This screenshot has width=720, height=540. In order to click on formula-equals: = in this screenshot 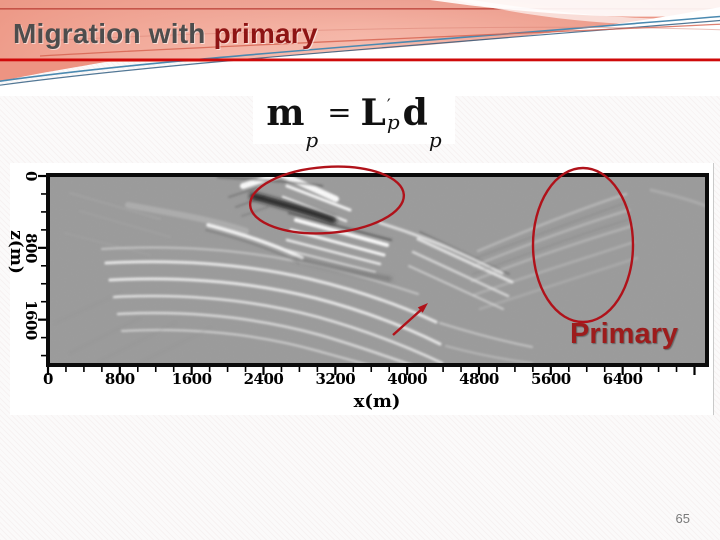, I will do `click(339, 112)`.